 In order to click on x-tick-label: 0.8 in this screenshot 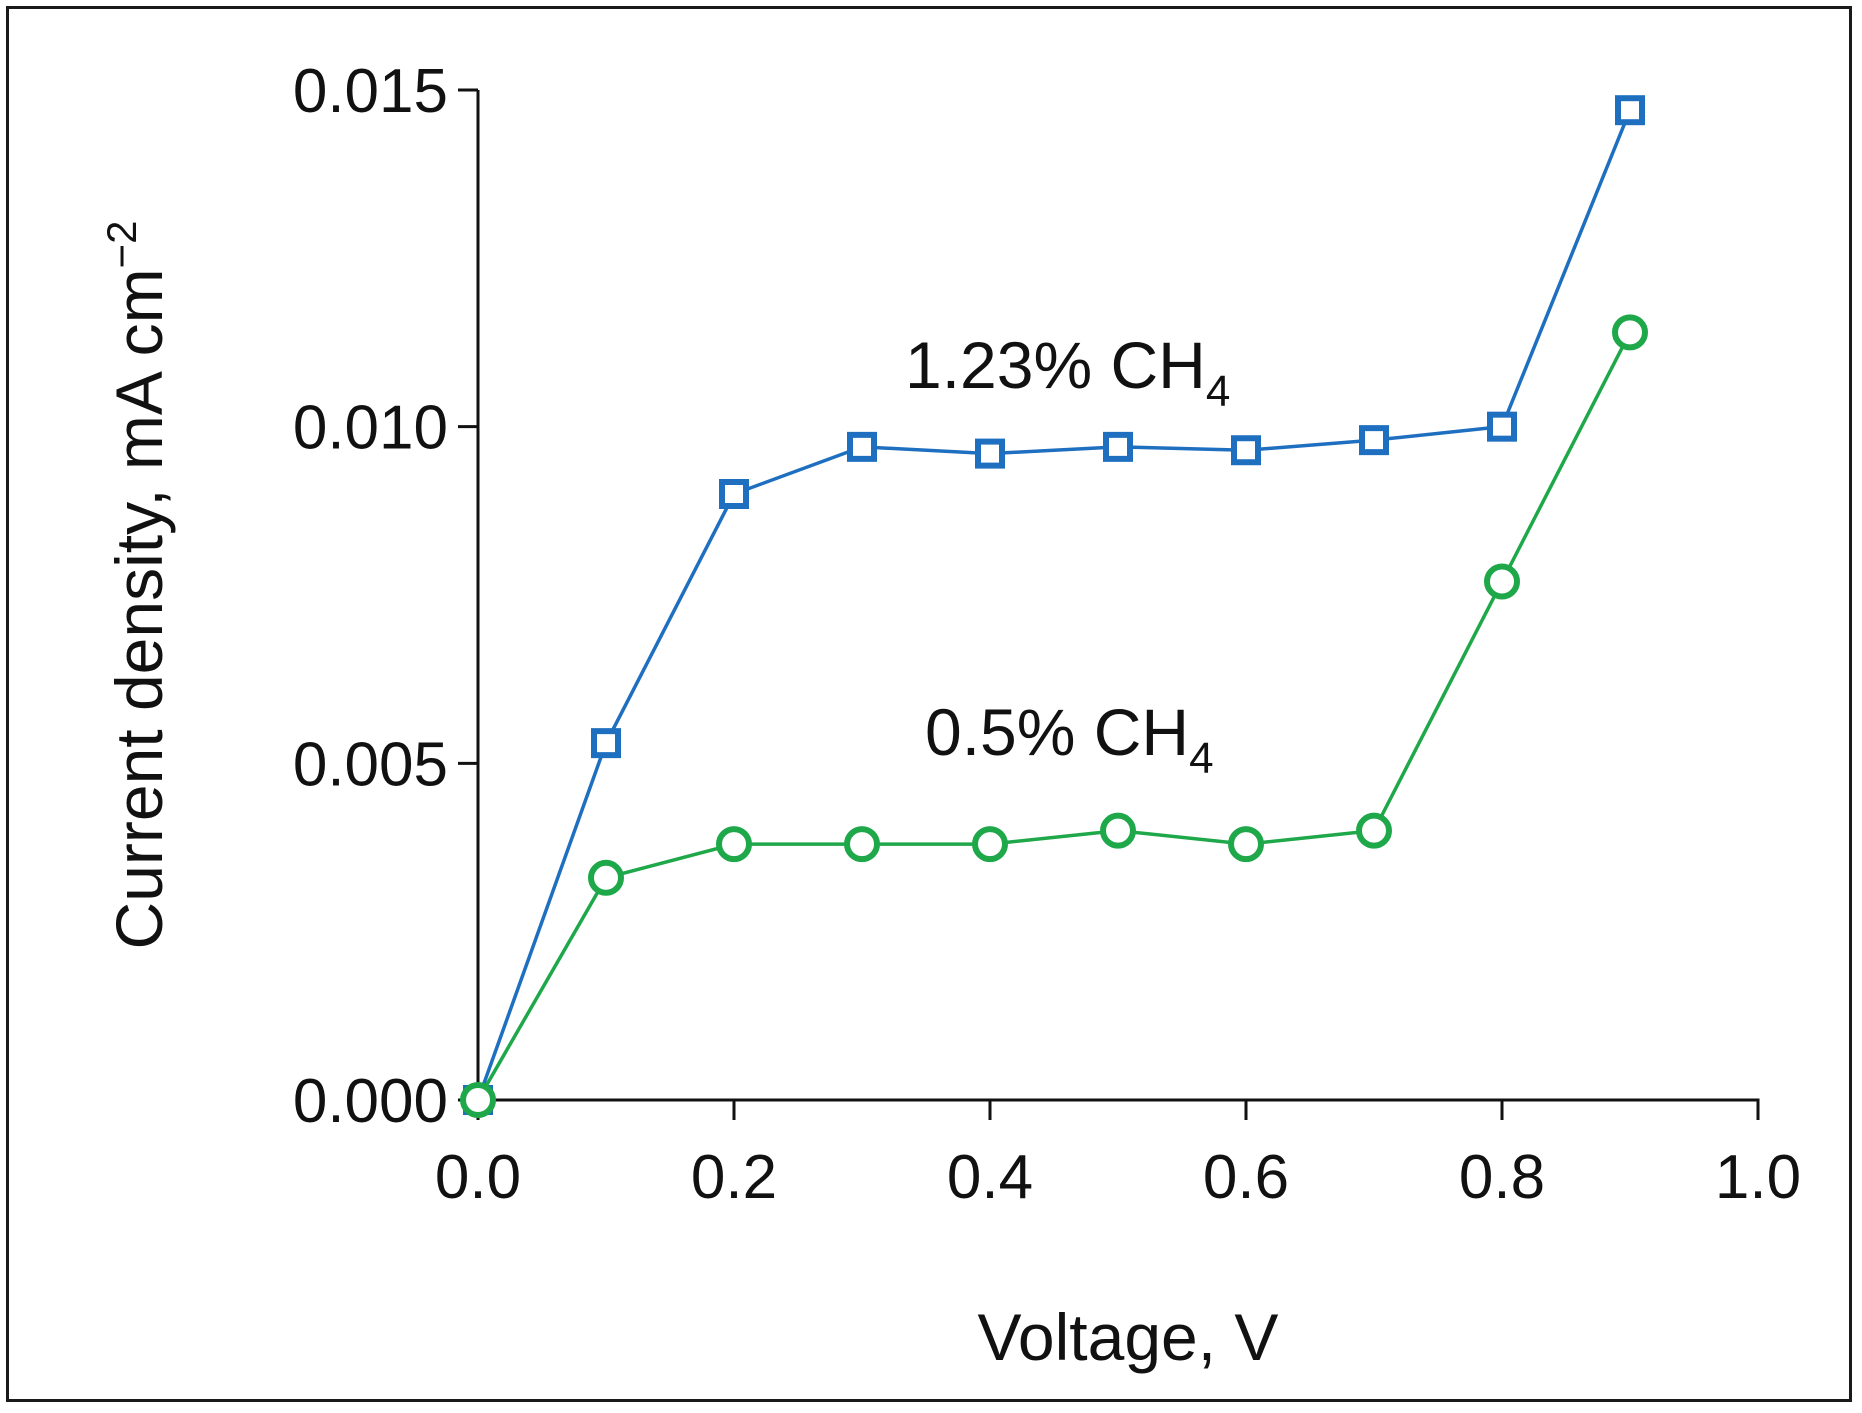, I will do `click(1502, 1177)`.